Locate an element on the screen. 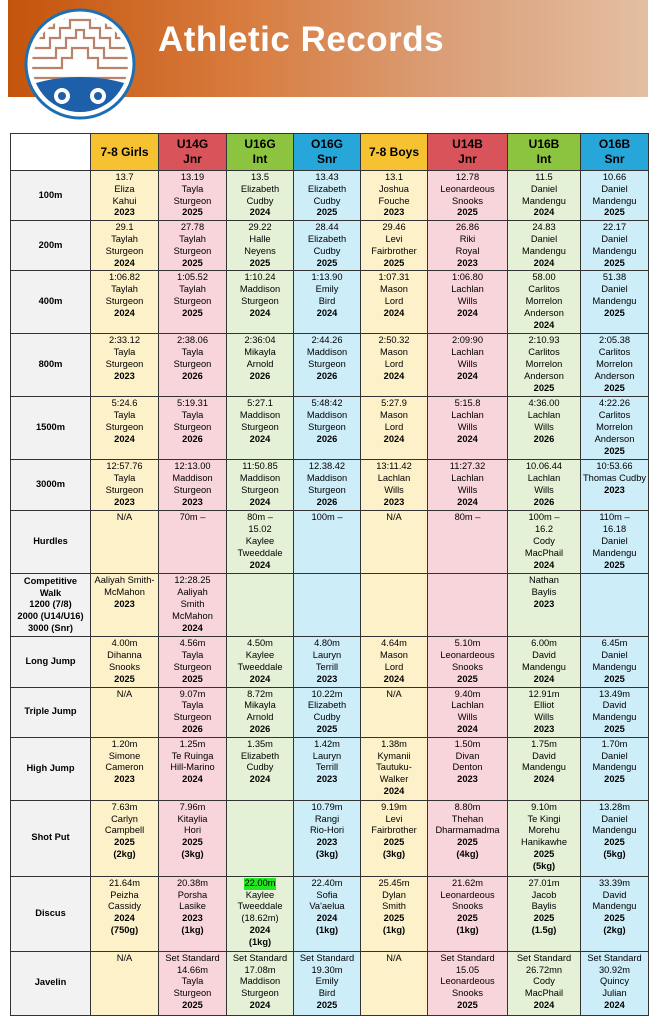 The height and width of the screenshot is (1024, 657). record-cell: 29.46 Levi Fairbrother 2025 is located at coordinates (394, 246).